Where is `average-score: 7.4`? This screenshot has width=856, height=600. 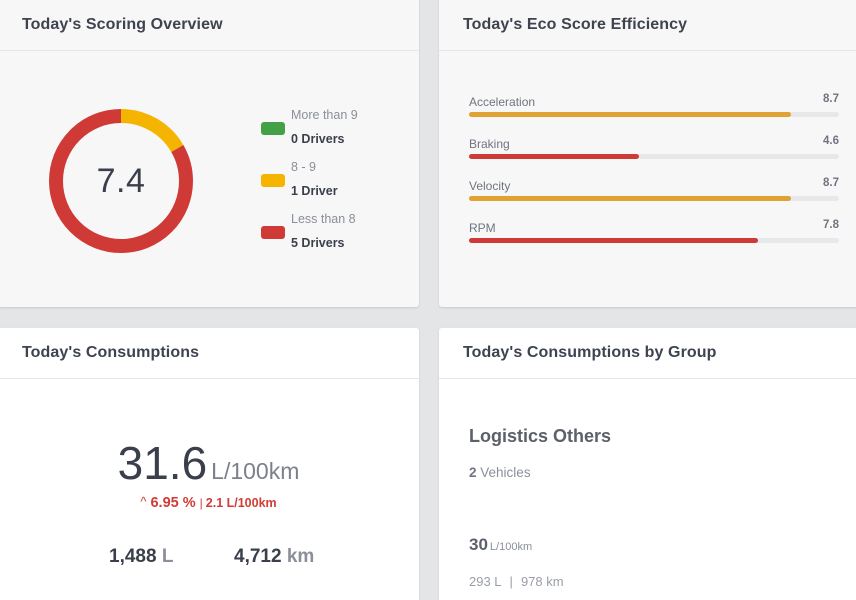
average-score: 7.4 is located at coordinates (121, 180).